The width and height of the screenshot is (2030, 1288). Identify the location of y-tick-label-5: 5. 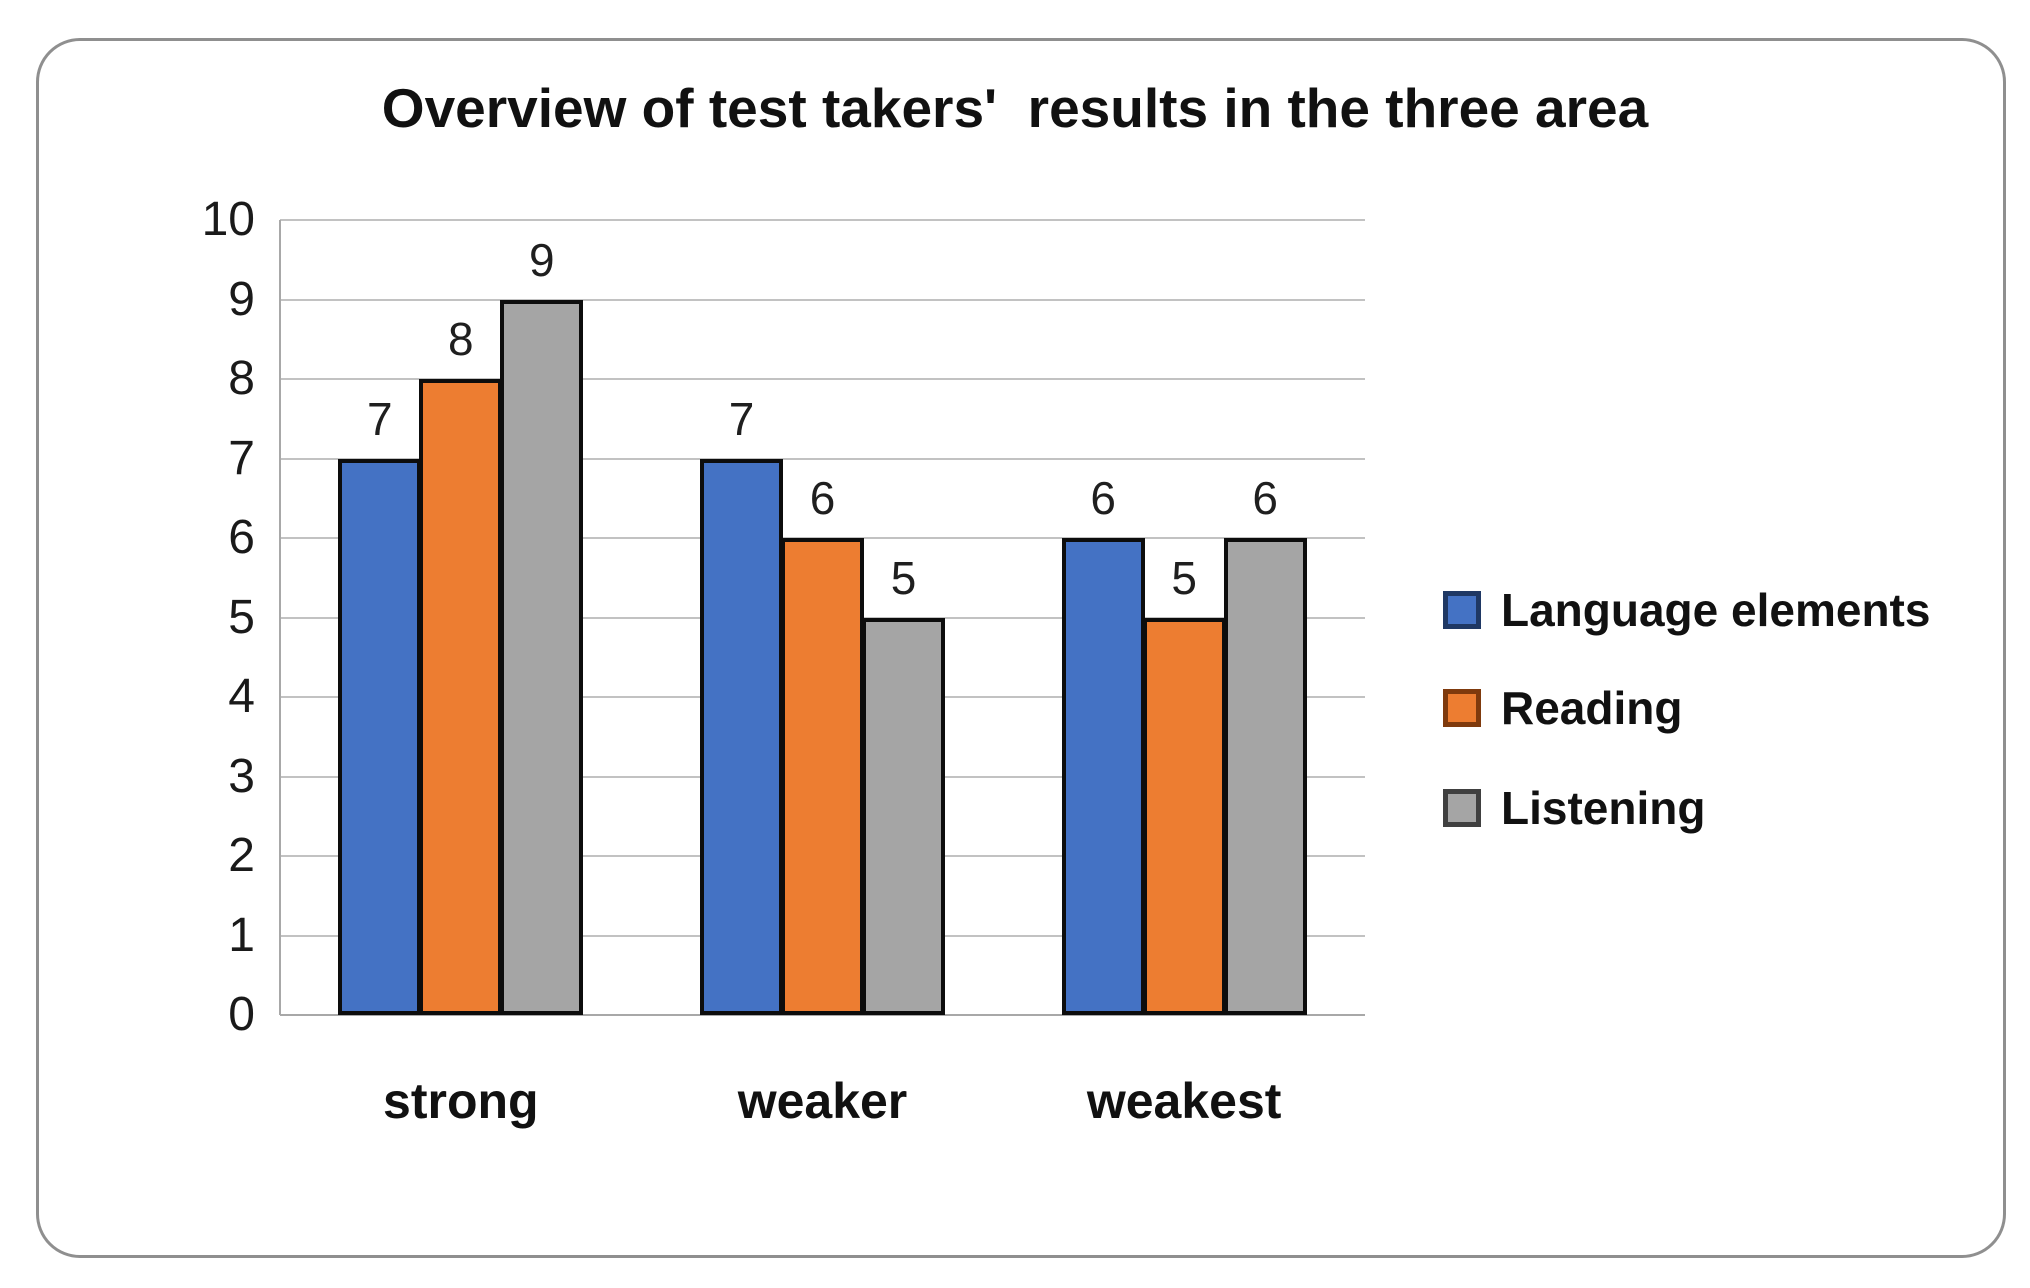
(241, 617).